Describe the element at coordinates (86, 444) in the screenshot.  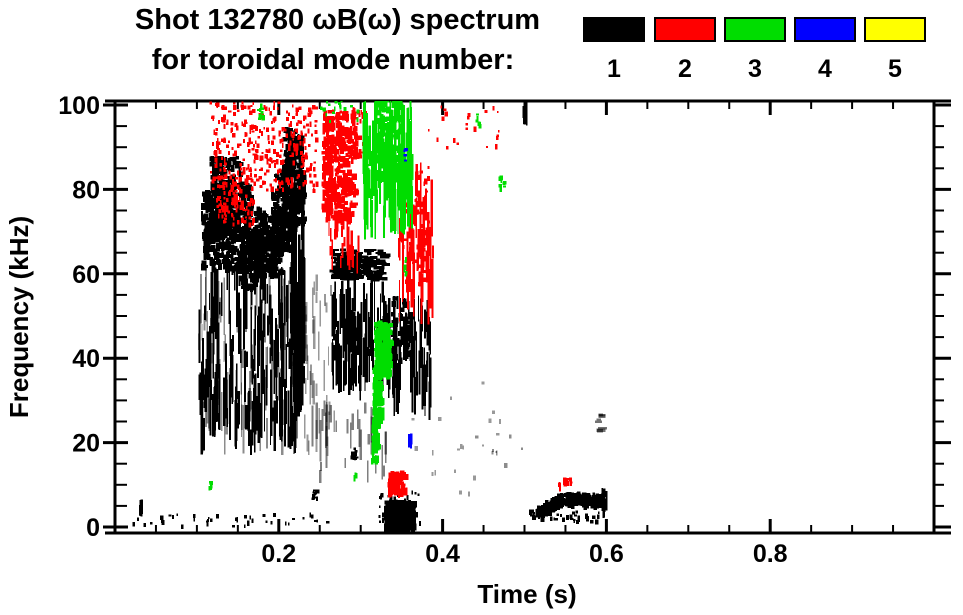
I see `y-tick-label-20: 20` at that location.